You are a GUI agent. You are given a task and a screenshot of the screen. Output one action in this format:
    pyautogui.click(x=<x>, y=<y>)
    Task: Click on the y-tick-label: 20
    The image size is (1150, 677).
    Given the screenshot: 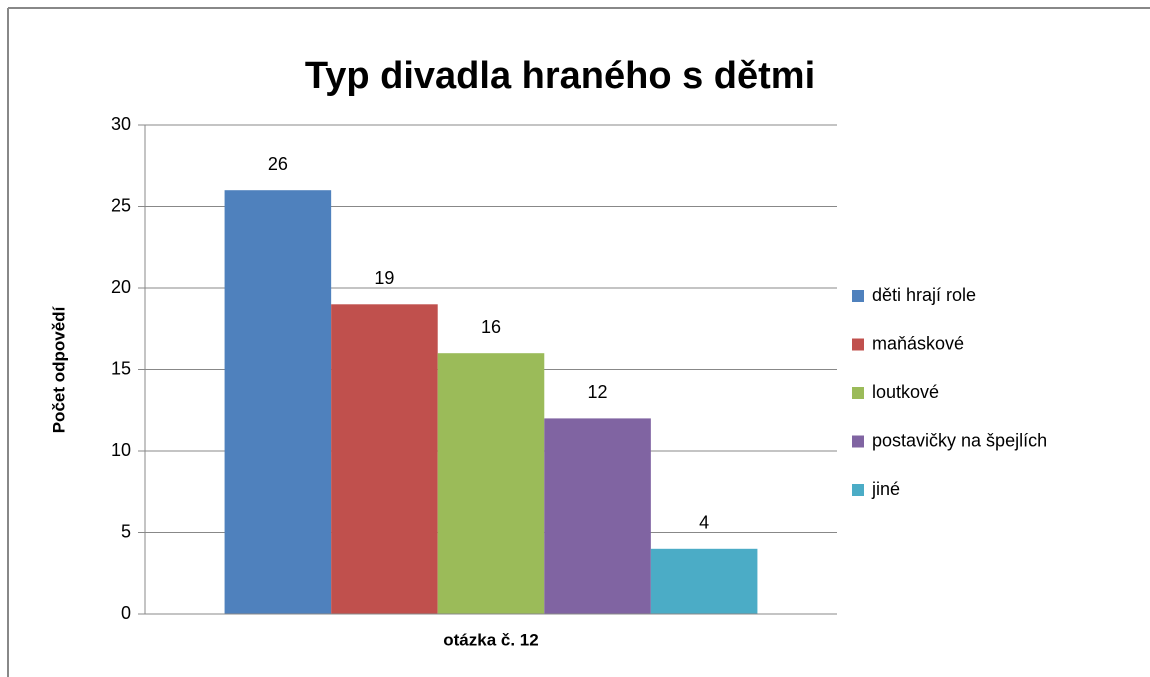 What is the action you would take?
    pyautogui.click(x=121, y=287)
    